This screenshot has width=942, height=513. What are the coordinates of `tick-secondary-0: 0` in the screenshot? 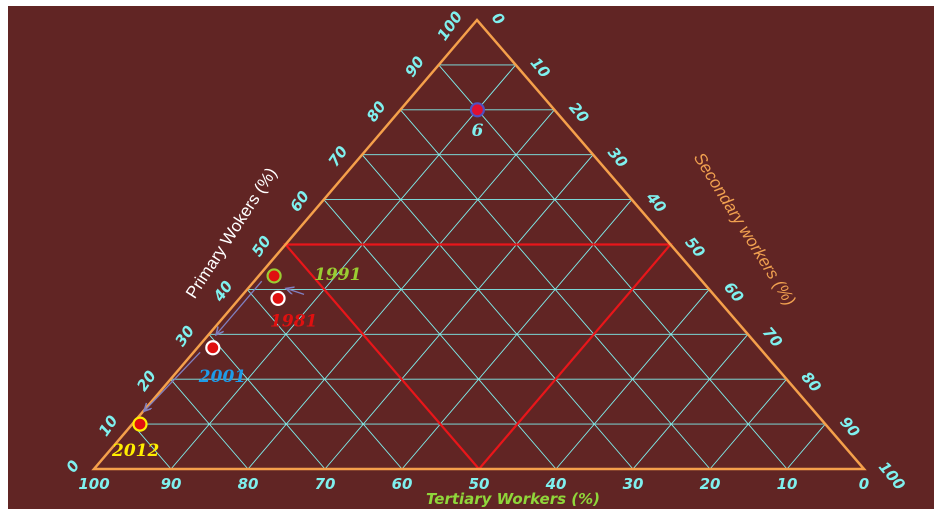 It's located at (498, 19).